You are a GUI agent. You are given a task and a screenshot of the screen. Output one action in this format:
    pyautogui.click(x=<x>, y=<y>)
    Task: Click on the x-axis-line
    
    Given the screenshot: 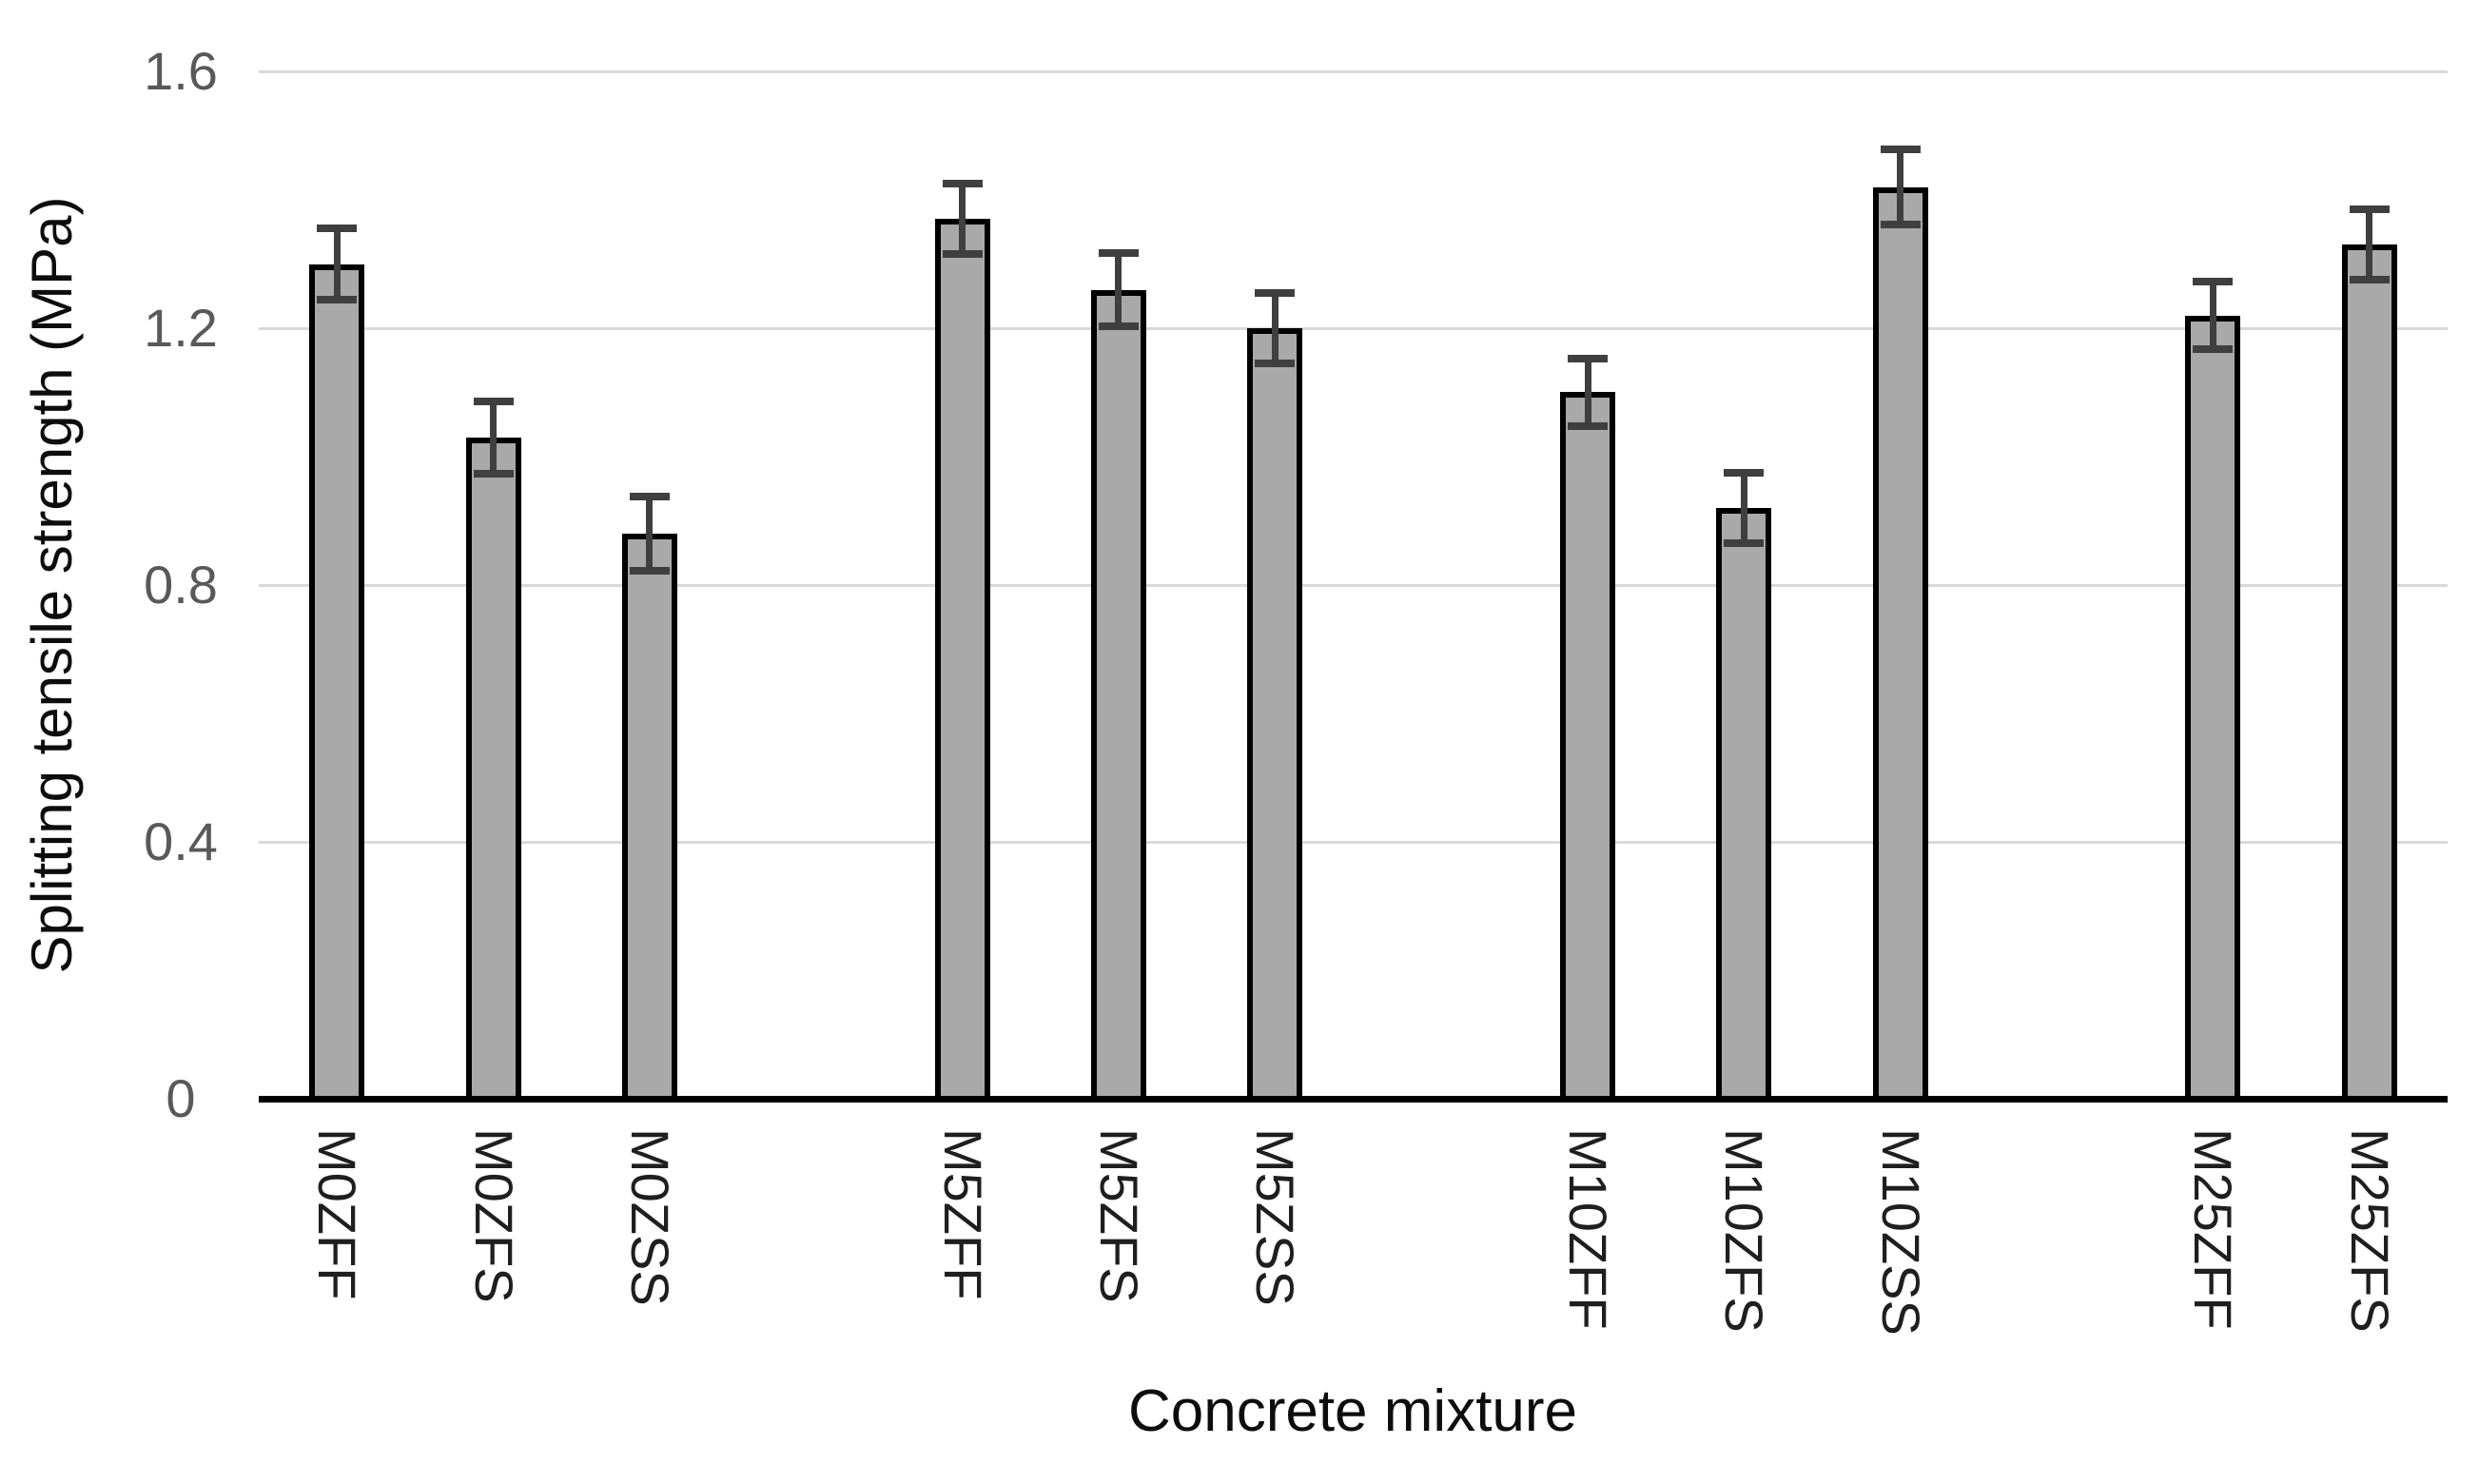 What is the action you would take?
    pyautogui.click(x=1353, y=1099)
    